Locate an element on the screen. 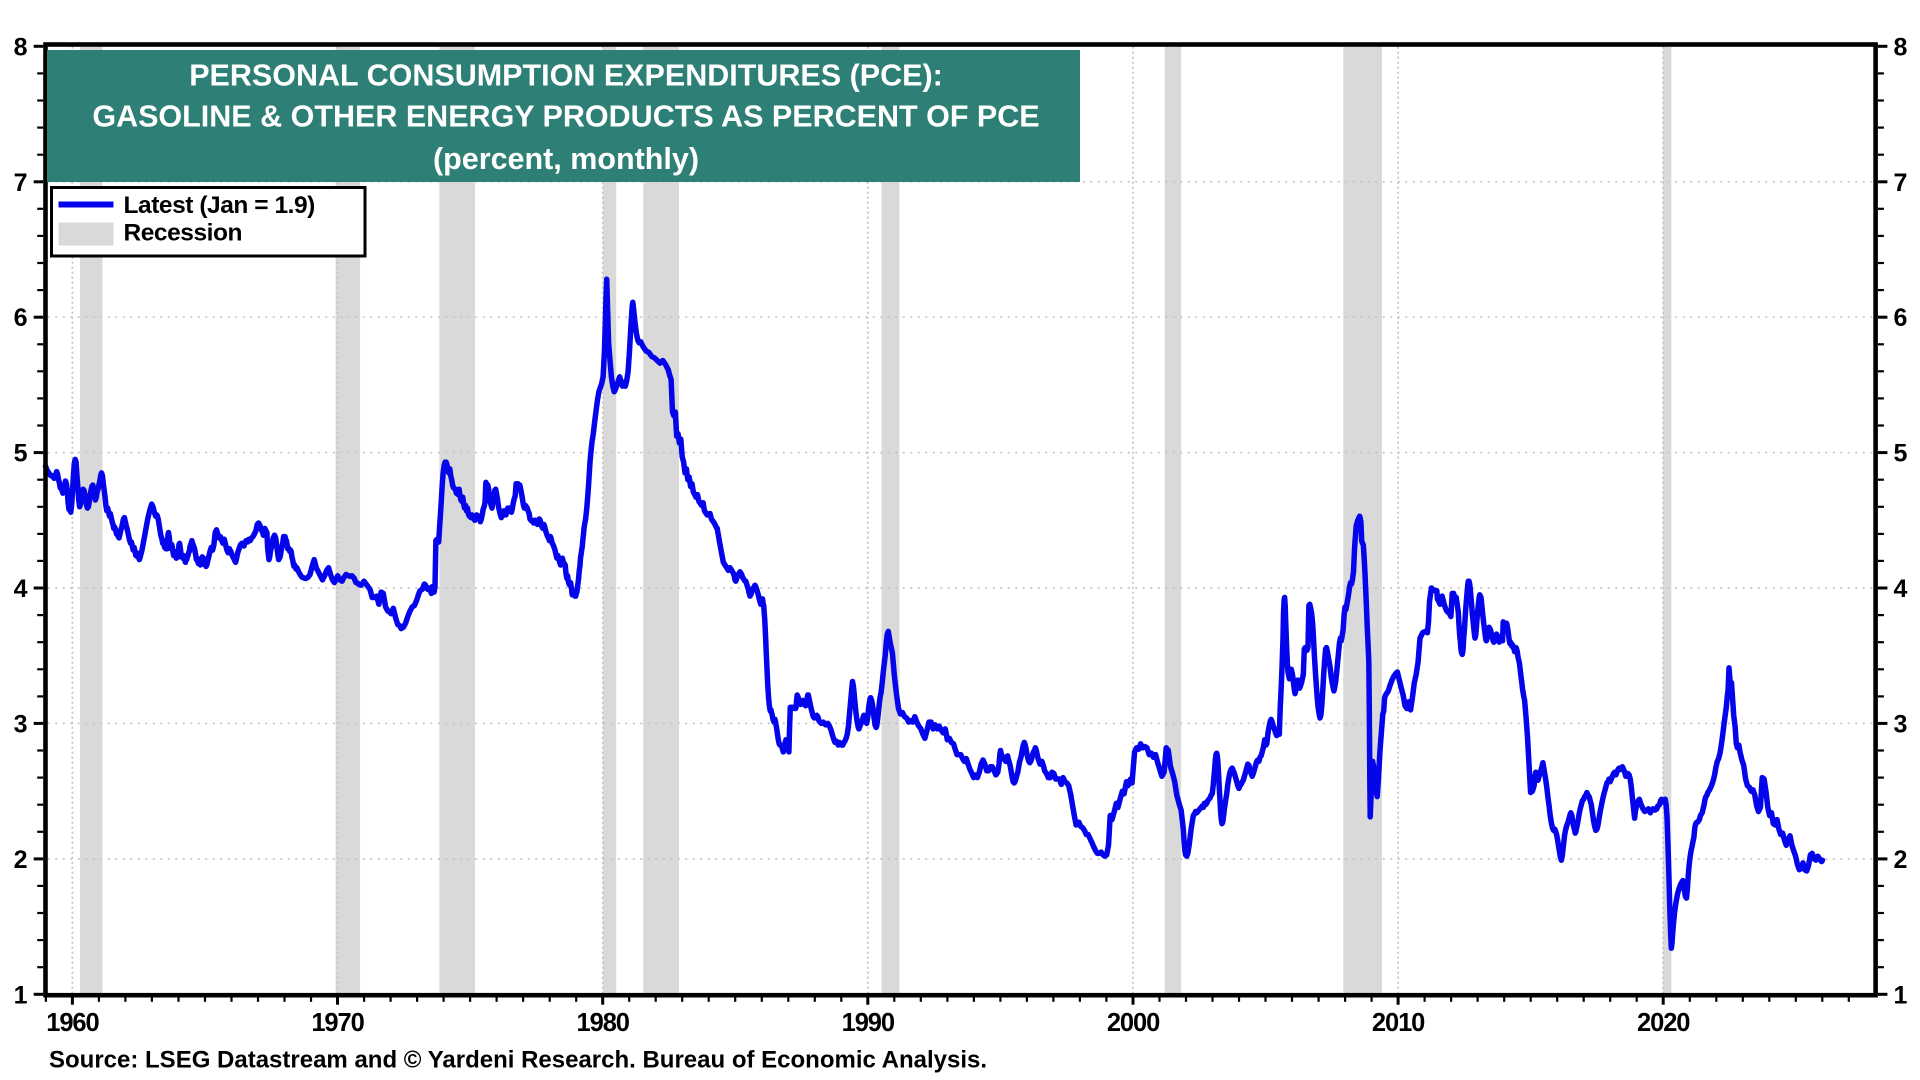 Image resolution: width=1920 pixels, height=1080 pixels. svg-text: 2000 is located at coordinates (1133, 1023).